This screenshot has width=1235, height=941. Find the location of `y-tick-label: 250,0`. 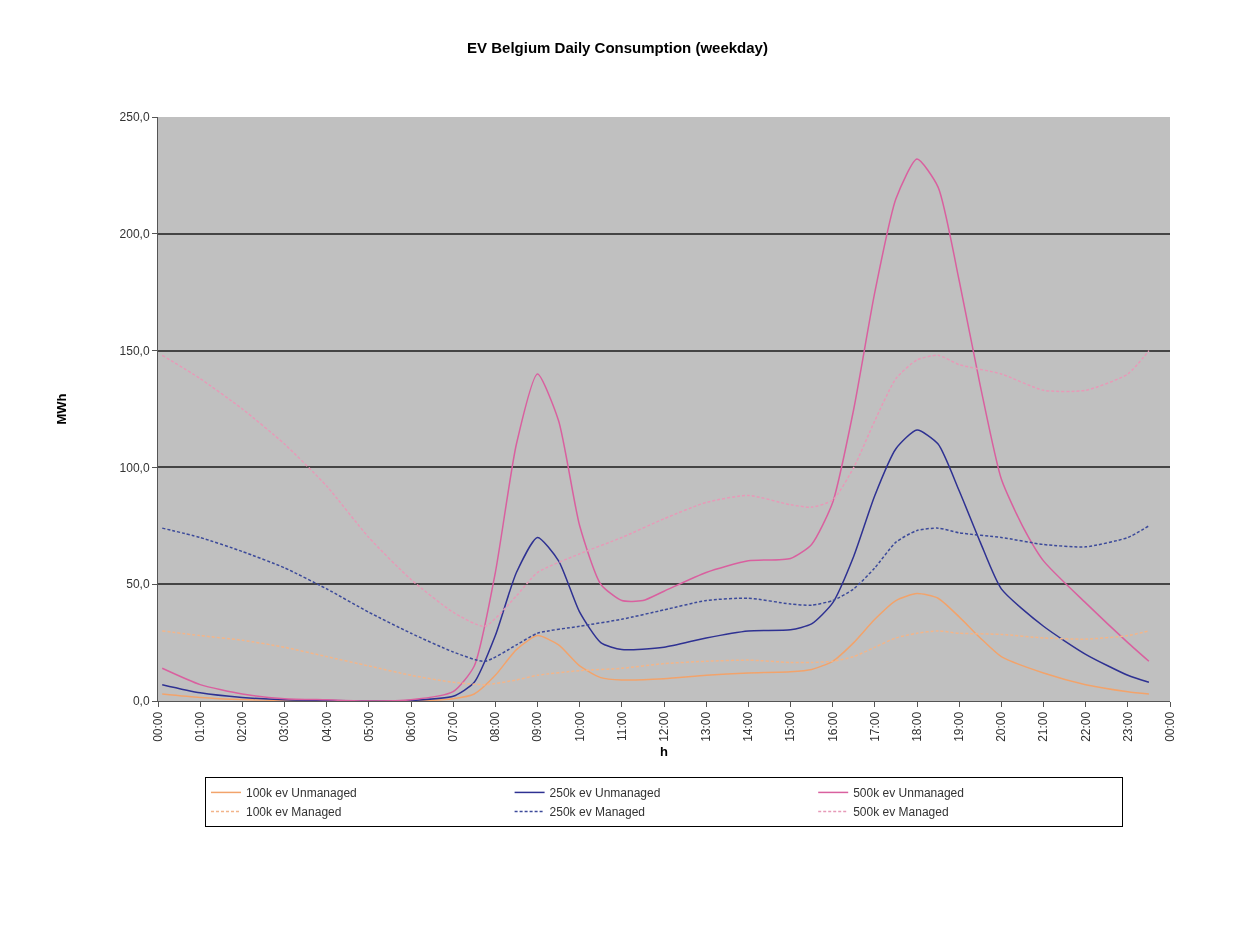

y-tick-label: 250,0 is located at coordinates (134, 117).